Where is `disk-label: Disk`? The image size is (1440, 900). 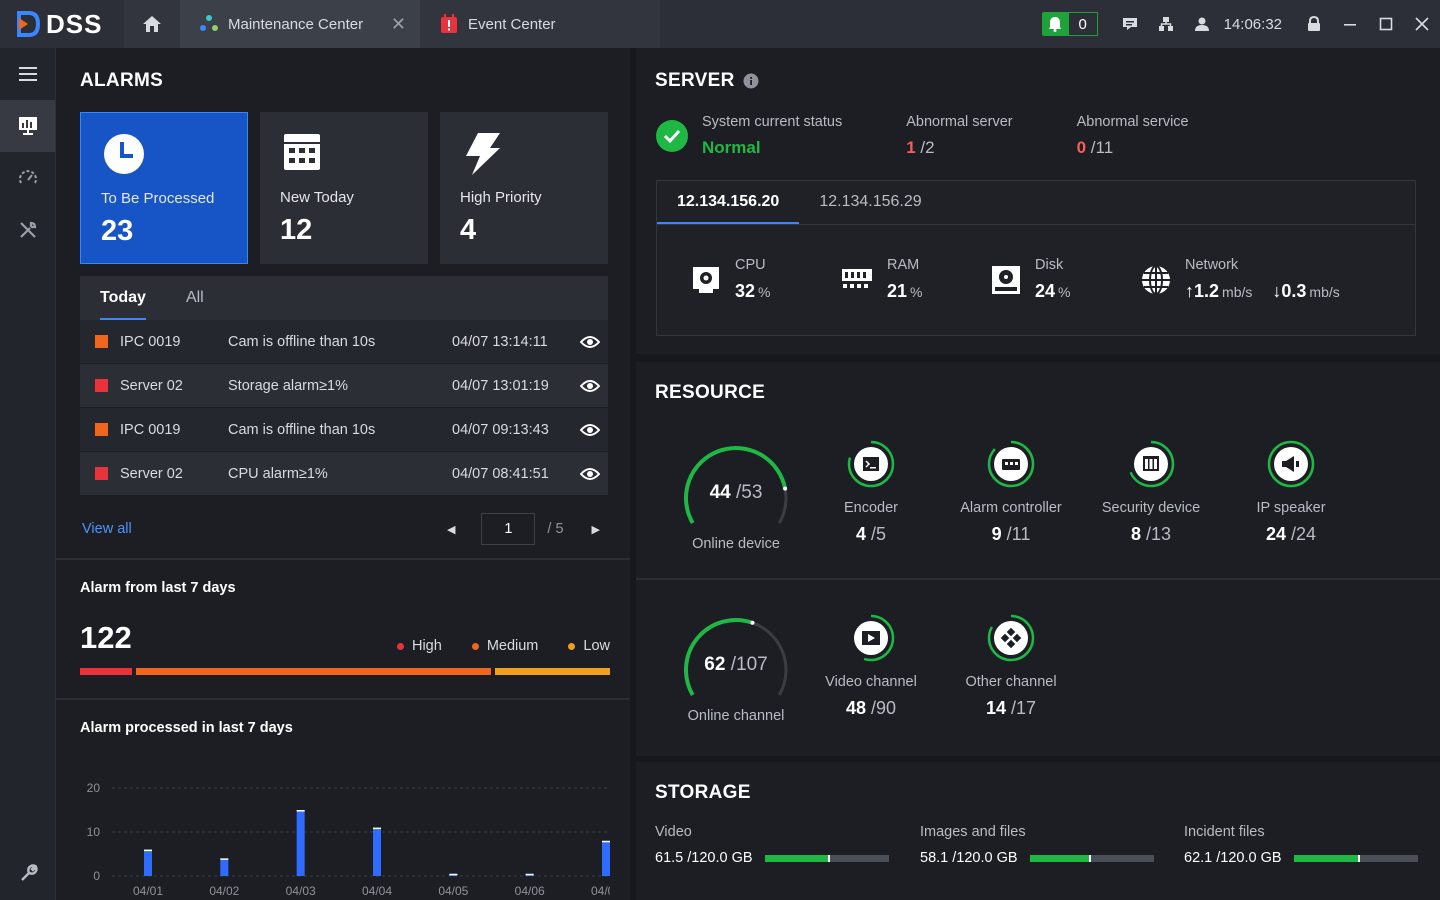 disk-label: Disk is located at coordinates (1049, 265).